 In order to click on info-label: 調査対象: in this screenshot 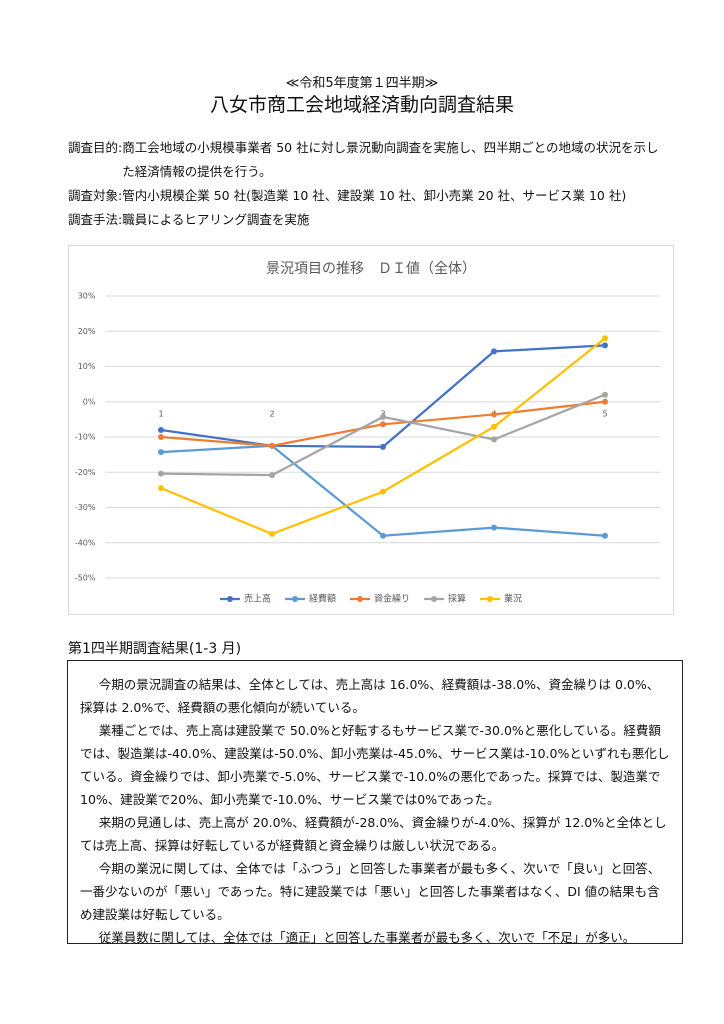, I will do `click(95, 195)`.